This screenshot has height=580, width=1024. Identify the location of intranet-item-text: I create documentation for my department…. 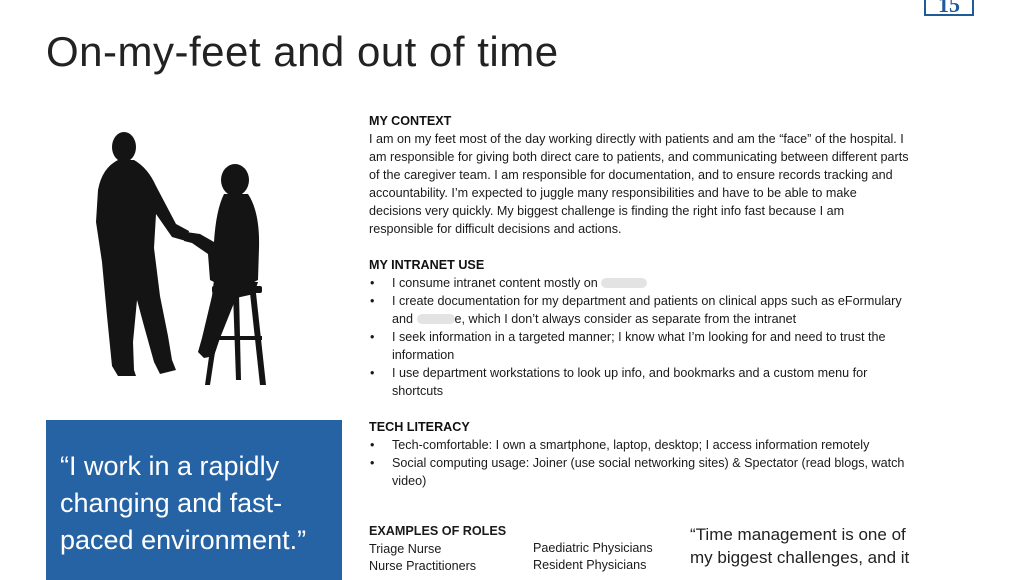
(647, 310).